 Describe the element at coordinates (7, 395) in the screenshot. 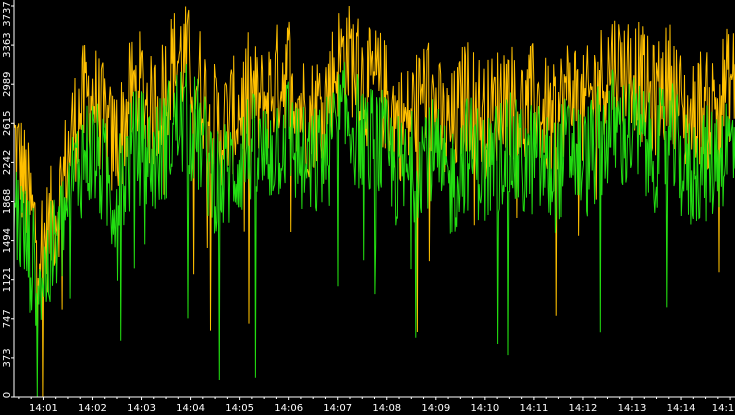

I see `y-tick-label: 0` at that location.